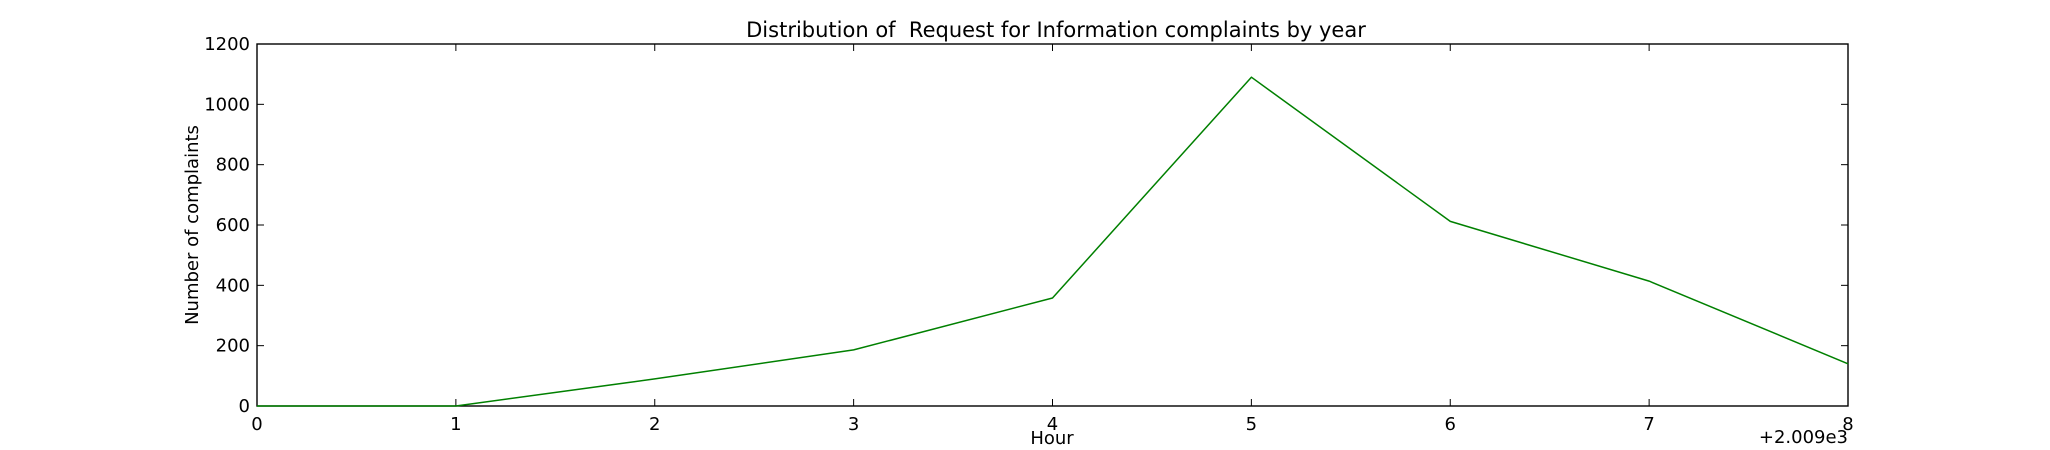 Image resolution: width=2050 pixels, height=450 pixels. Describe the element at coordinates (1648, 424) in the screenshot. I see `x-tick-label: 7` at that location.